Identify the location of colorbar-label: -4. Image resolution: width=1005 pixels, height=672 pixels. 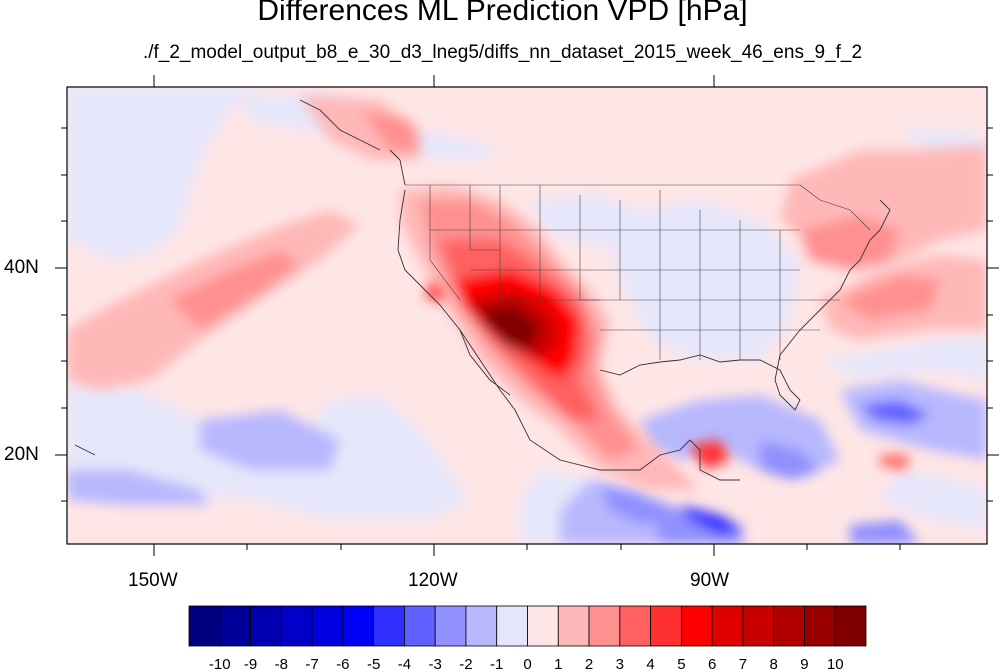
(404, 664).